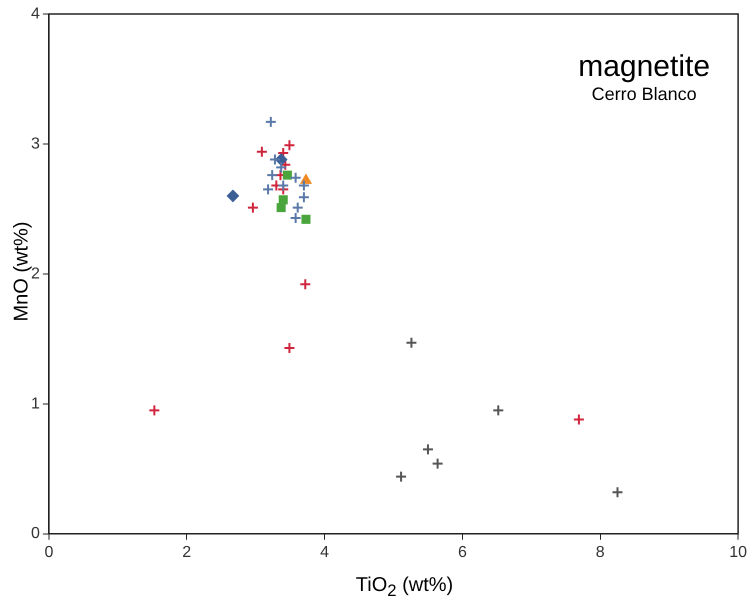 The width and height of the screenshot is (750, 607). I want to click on x-tick-label: 8, so click(600, 552).